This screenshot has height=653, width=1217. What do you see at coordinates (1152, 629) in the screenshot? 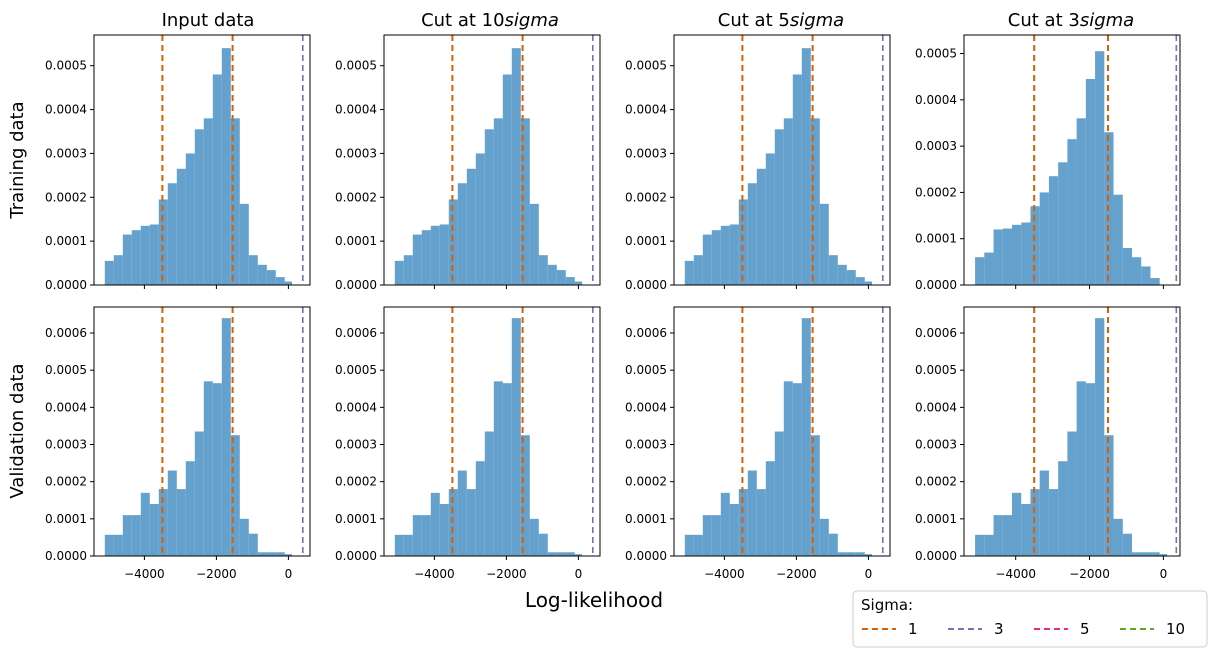
I see `legend-item-sigma-10: 10` at bounding box center [1152, 629].